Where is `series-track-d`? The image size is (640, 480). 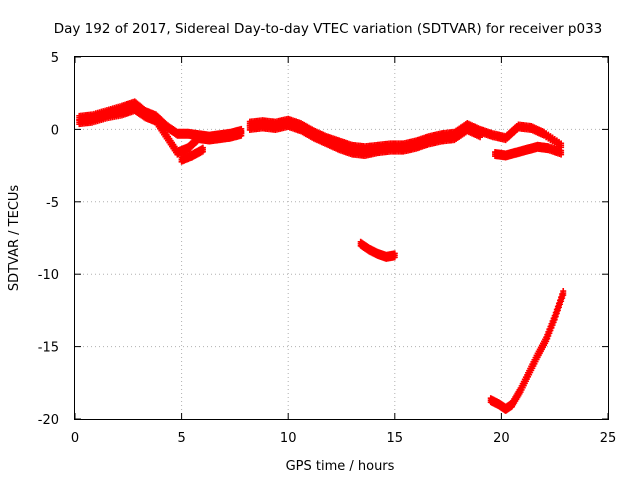
series-track-d is located at coordinates (528, 151).